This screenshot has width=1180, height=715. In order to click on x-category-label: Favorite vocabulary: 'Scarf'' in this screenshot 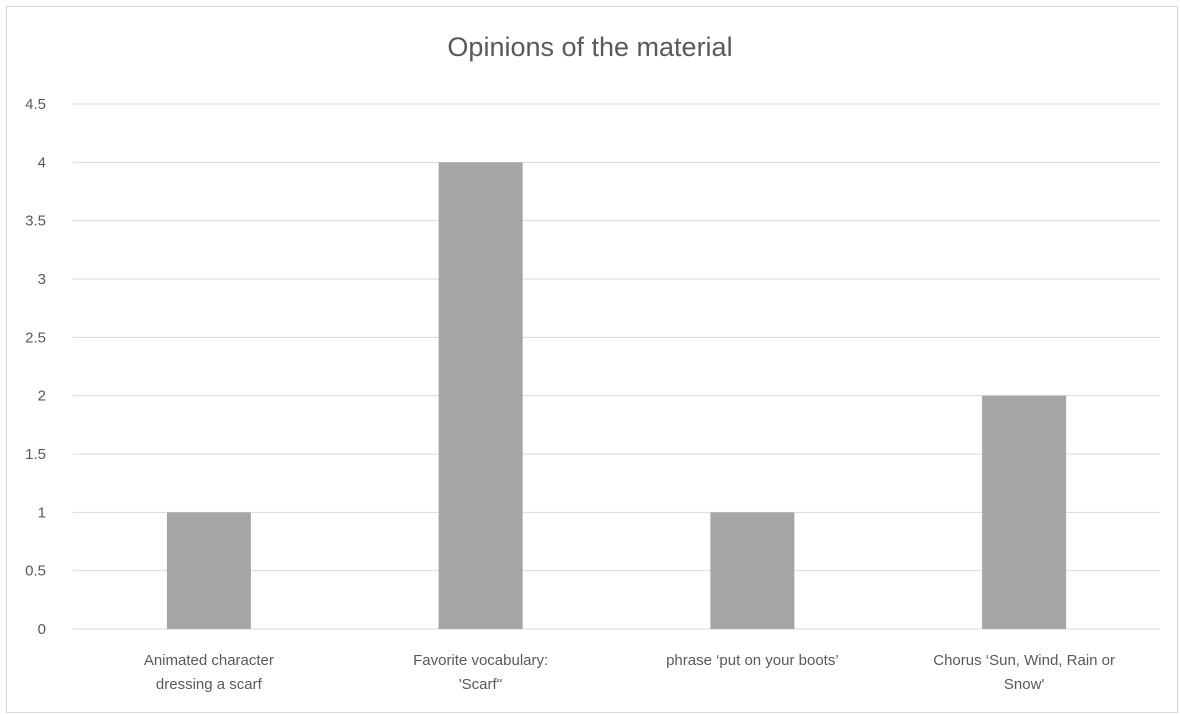, I will do `click(480, 672)`.